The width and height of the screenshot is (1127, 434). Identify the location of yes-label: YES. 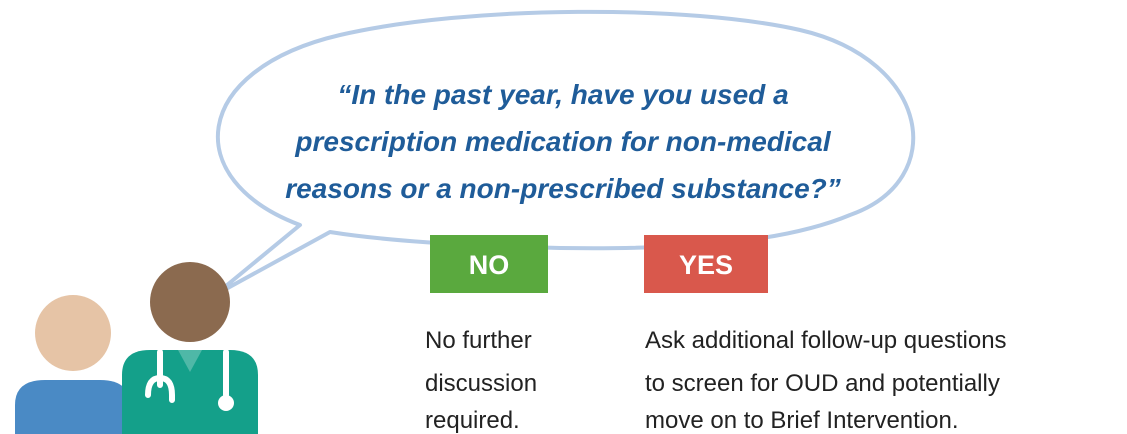
(706, 265).